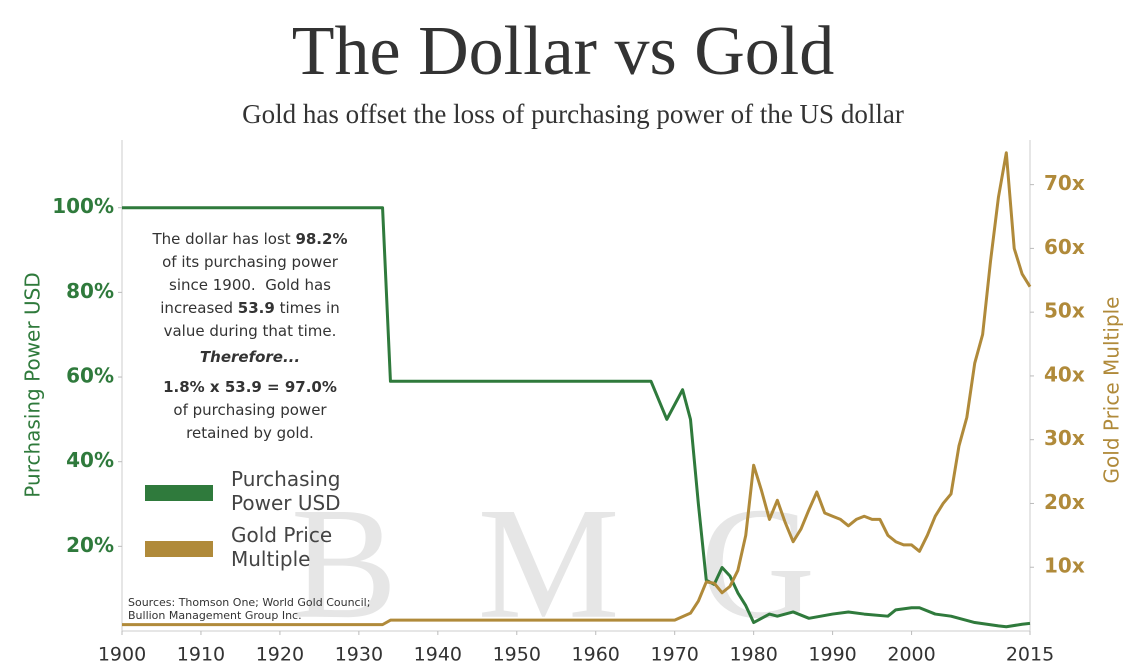 This screenshot has height=667, width=1126. Describe the element at coordinates (90, 545) in the screenshot. I see `y-tick-label: 20%` at that location.